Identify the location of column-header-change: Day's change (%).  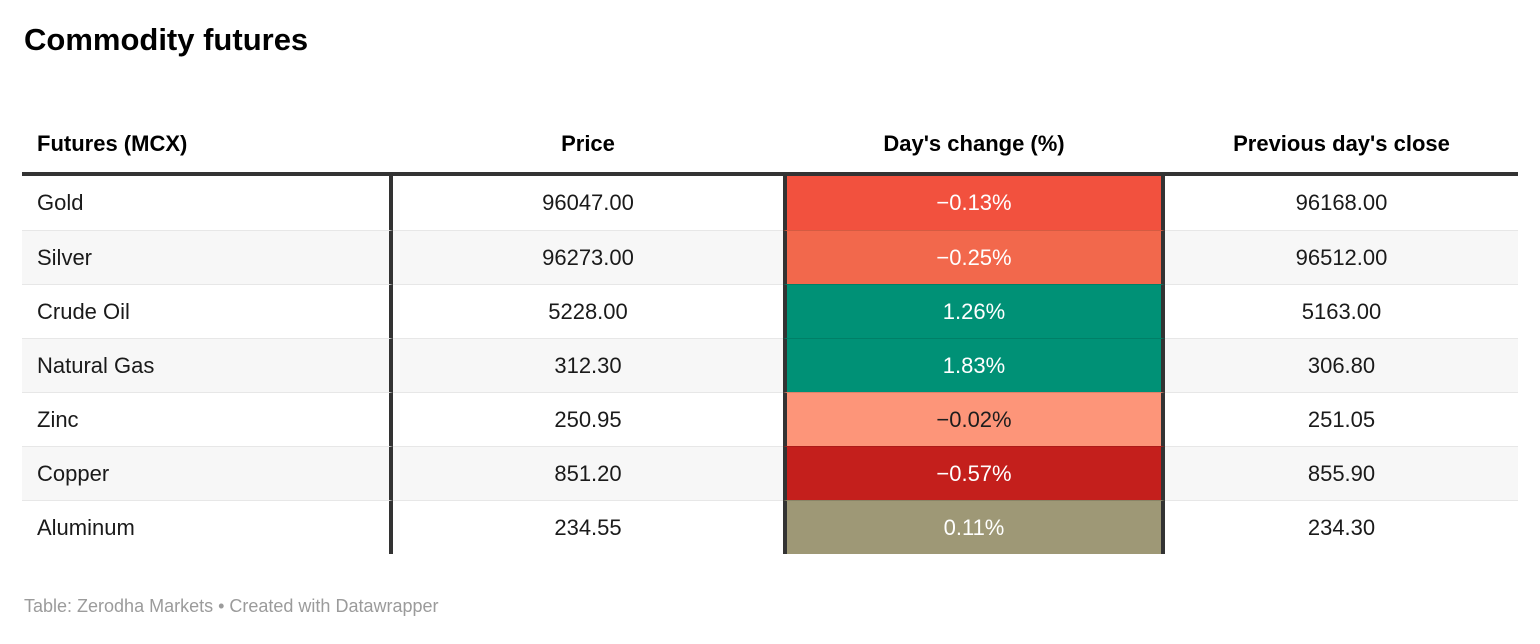
(974, 143).